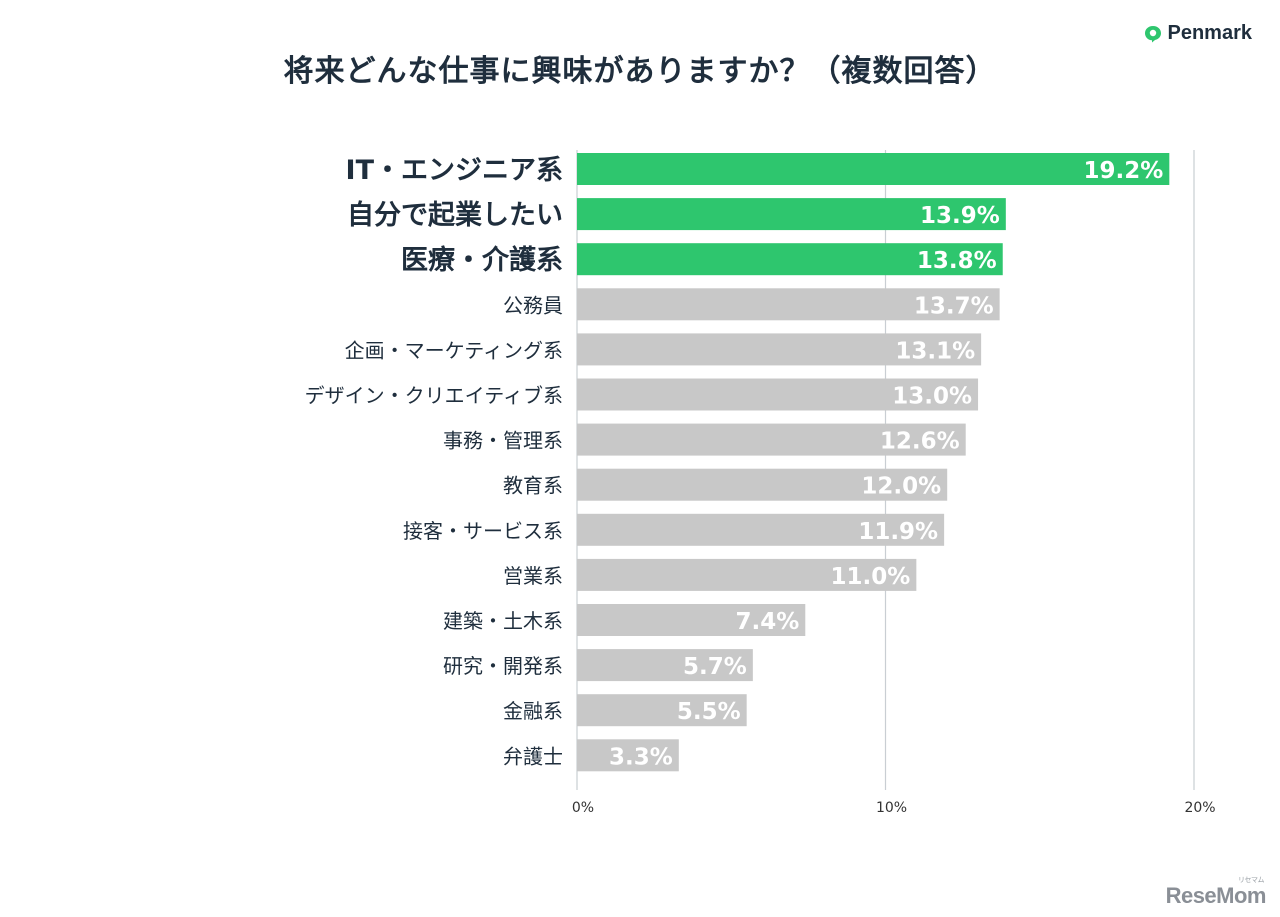 This screenshot has width=1280, height=917. What do you see at coordinates (891, 808) in the screenshot?
I see `x-tick-label: 10%` at bounding box center [891, 808].